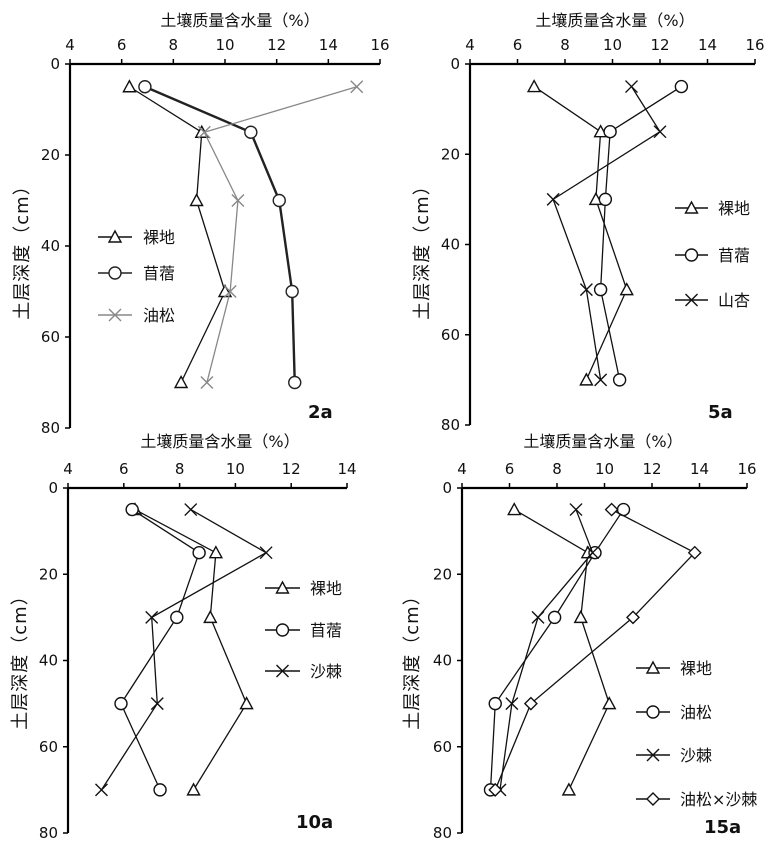 The image size is (764, 844). I want to click on series-山杏, so click(606, 233).